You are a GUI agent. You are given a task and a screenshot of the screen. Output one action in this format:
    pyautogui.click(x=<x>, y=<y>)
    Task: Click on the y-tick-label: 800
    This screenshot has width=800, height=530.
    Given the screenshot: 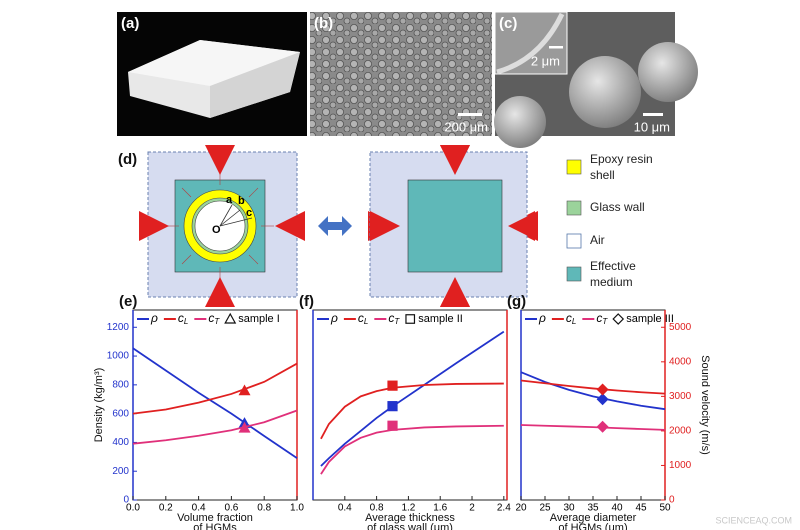 What is the action you would take?
    pyautogui.click(x=120, y=384)
    